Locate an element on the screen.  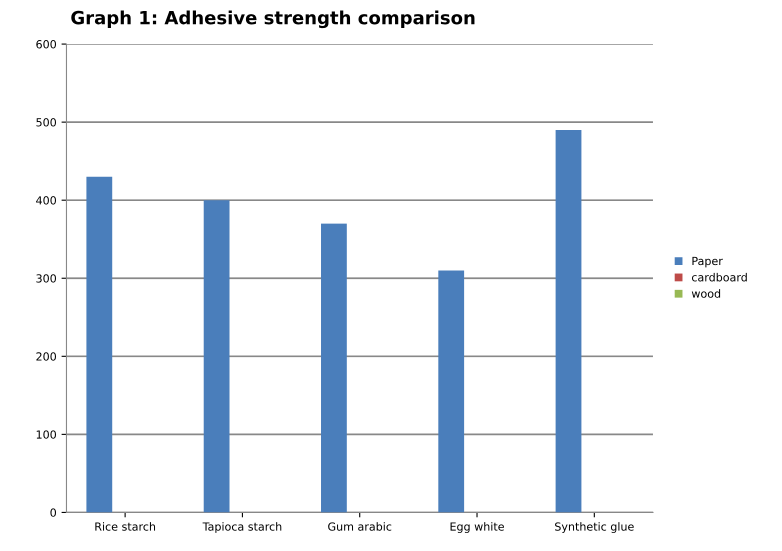
y-tick-label: 500 is located at coordinates (46, 122).